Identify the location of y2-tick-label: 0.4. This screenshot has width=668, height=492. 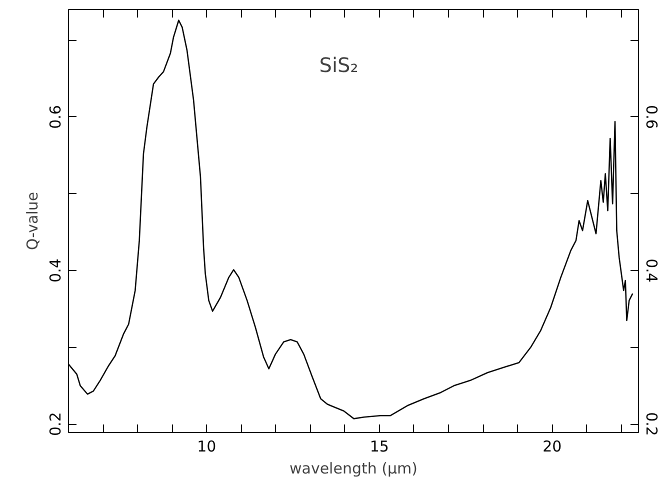
(651, 270).